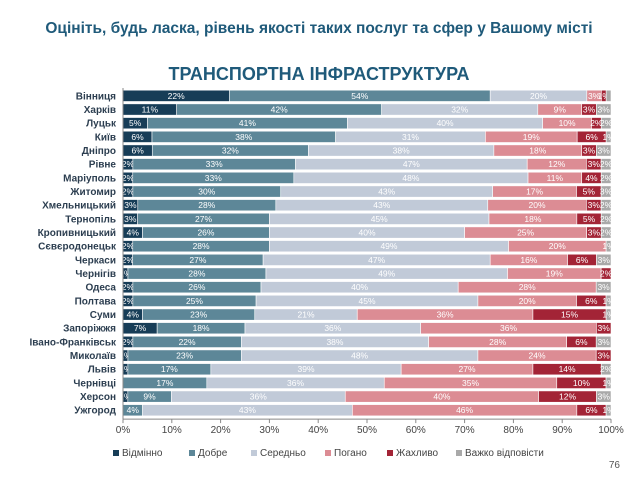  I want to click on data-label: 24%, so click(537, 356).